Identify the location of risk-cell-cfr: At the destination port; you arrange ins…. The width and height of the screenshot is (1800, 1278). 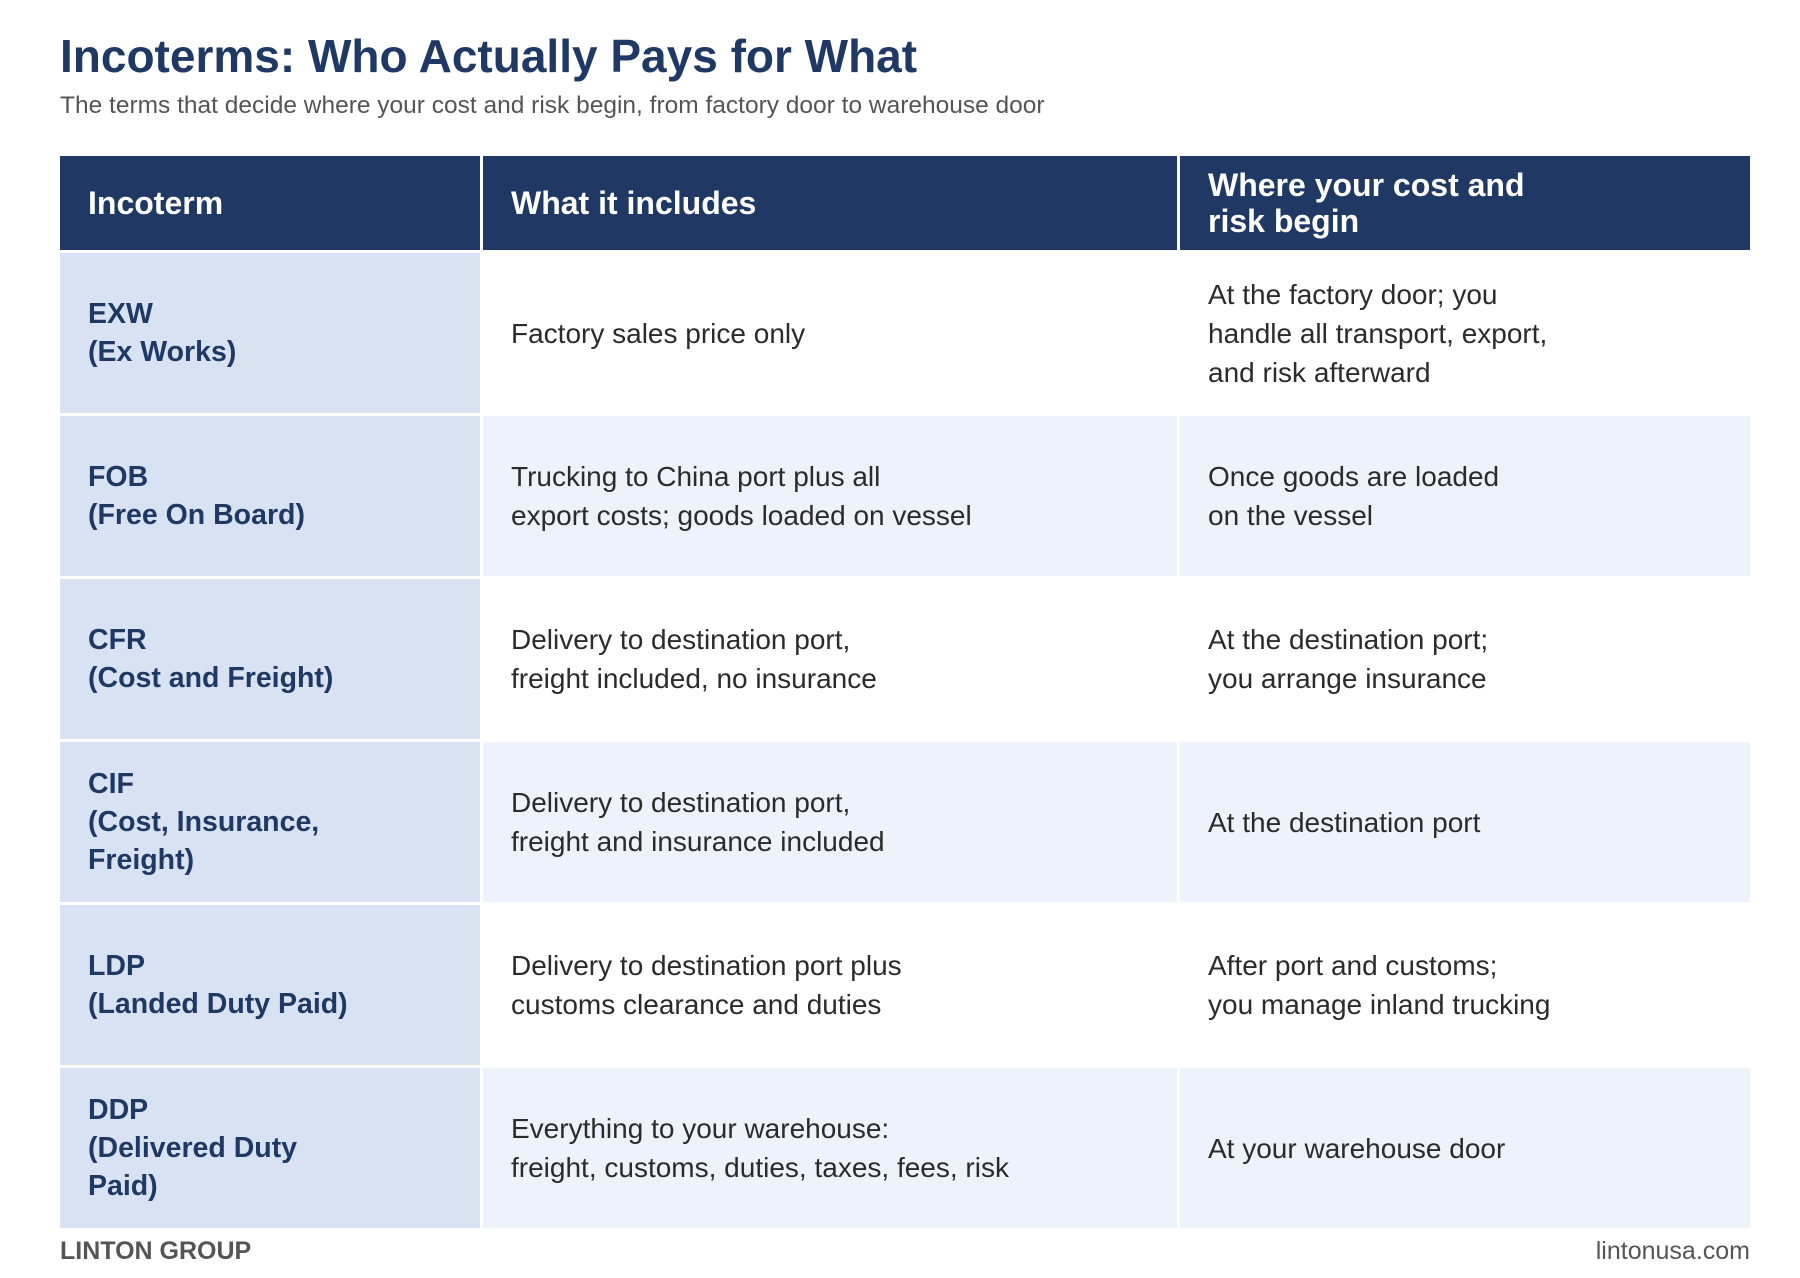
(1465, 659).